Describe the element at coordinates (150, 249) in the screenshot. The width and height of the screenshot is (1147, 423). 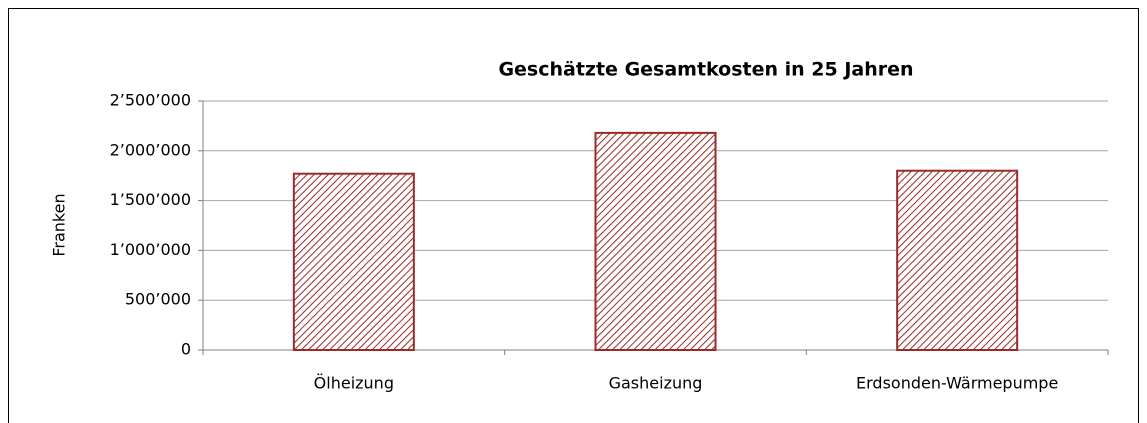
I see `y-tick-label: 1’000’000` at that location.